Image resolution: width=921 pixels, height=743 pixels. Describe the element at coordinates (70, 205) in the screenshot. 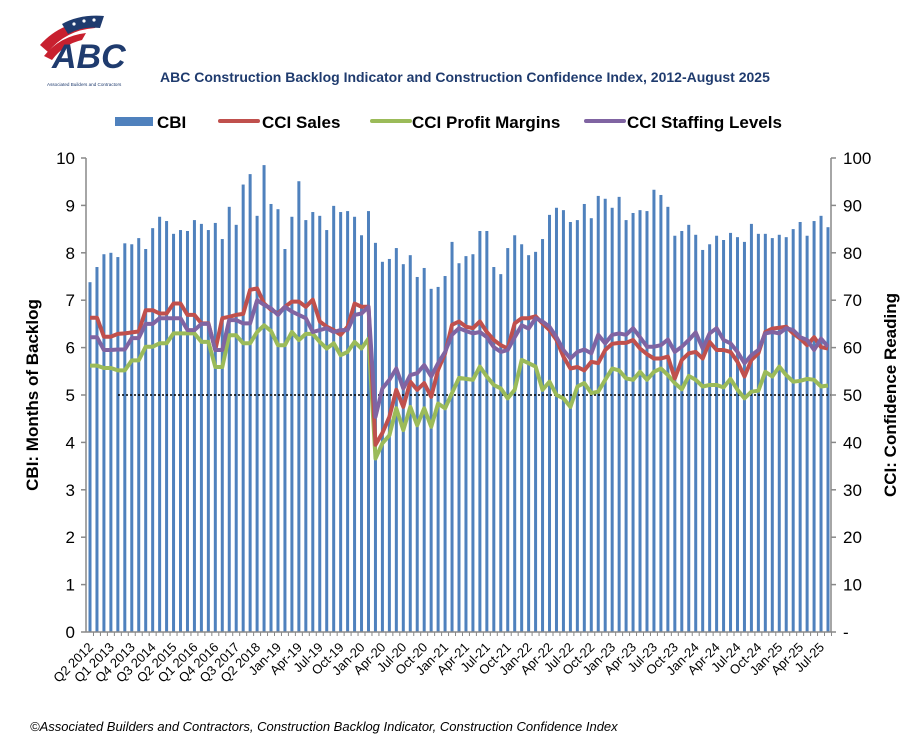

I see `y-left-tick-label: 9` at that location.